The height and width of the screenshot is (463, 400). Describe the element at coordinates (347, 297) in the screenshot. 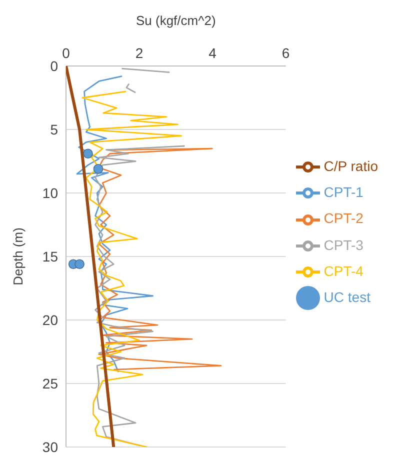

I see `legend-label: UC test` at that location.